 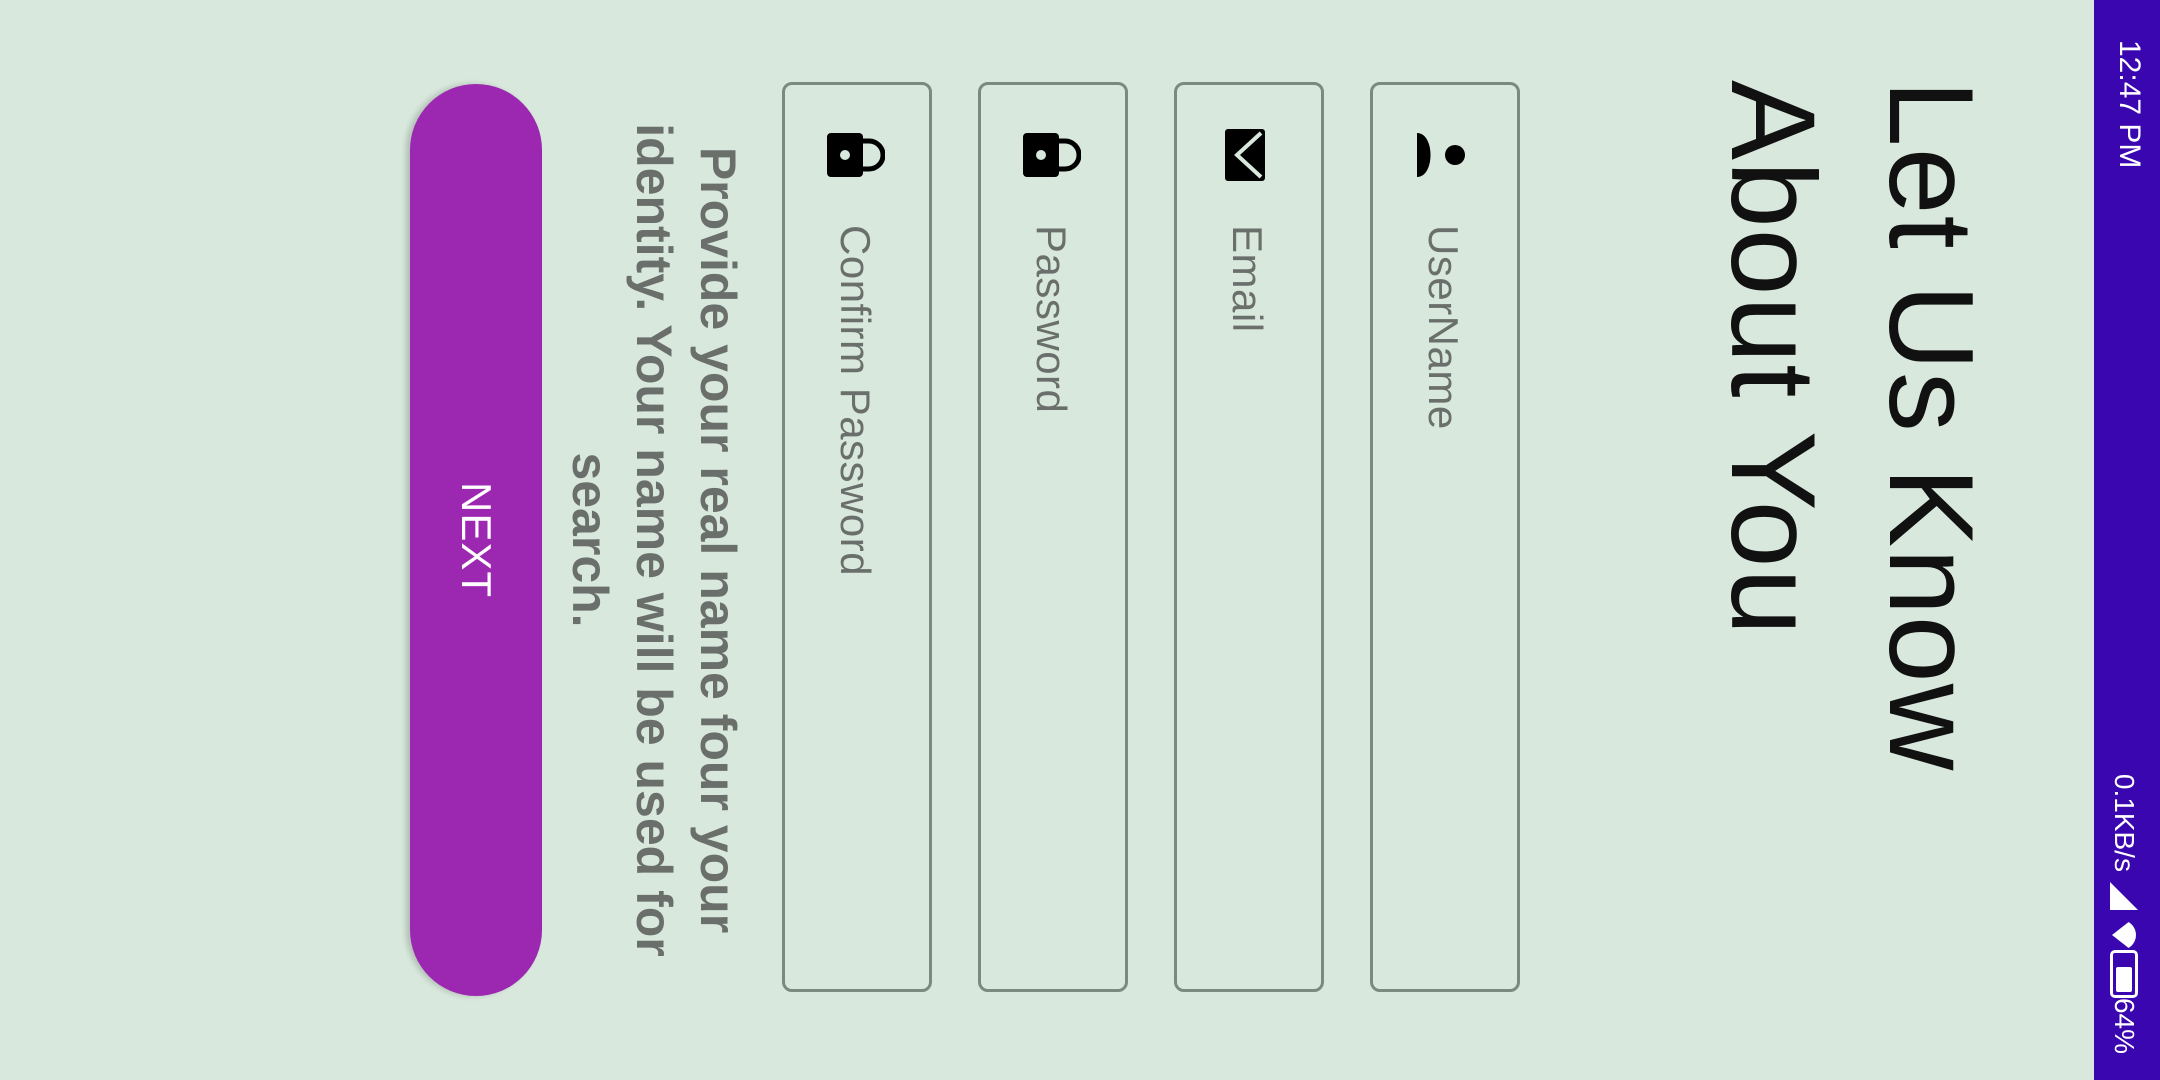 I want to click on email-icon, so click(x=1245, y=155).